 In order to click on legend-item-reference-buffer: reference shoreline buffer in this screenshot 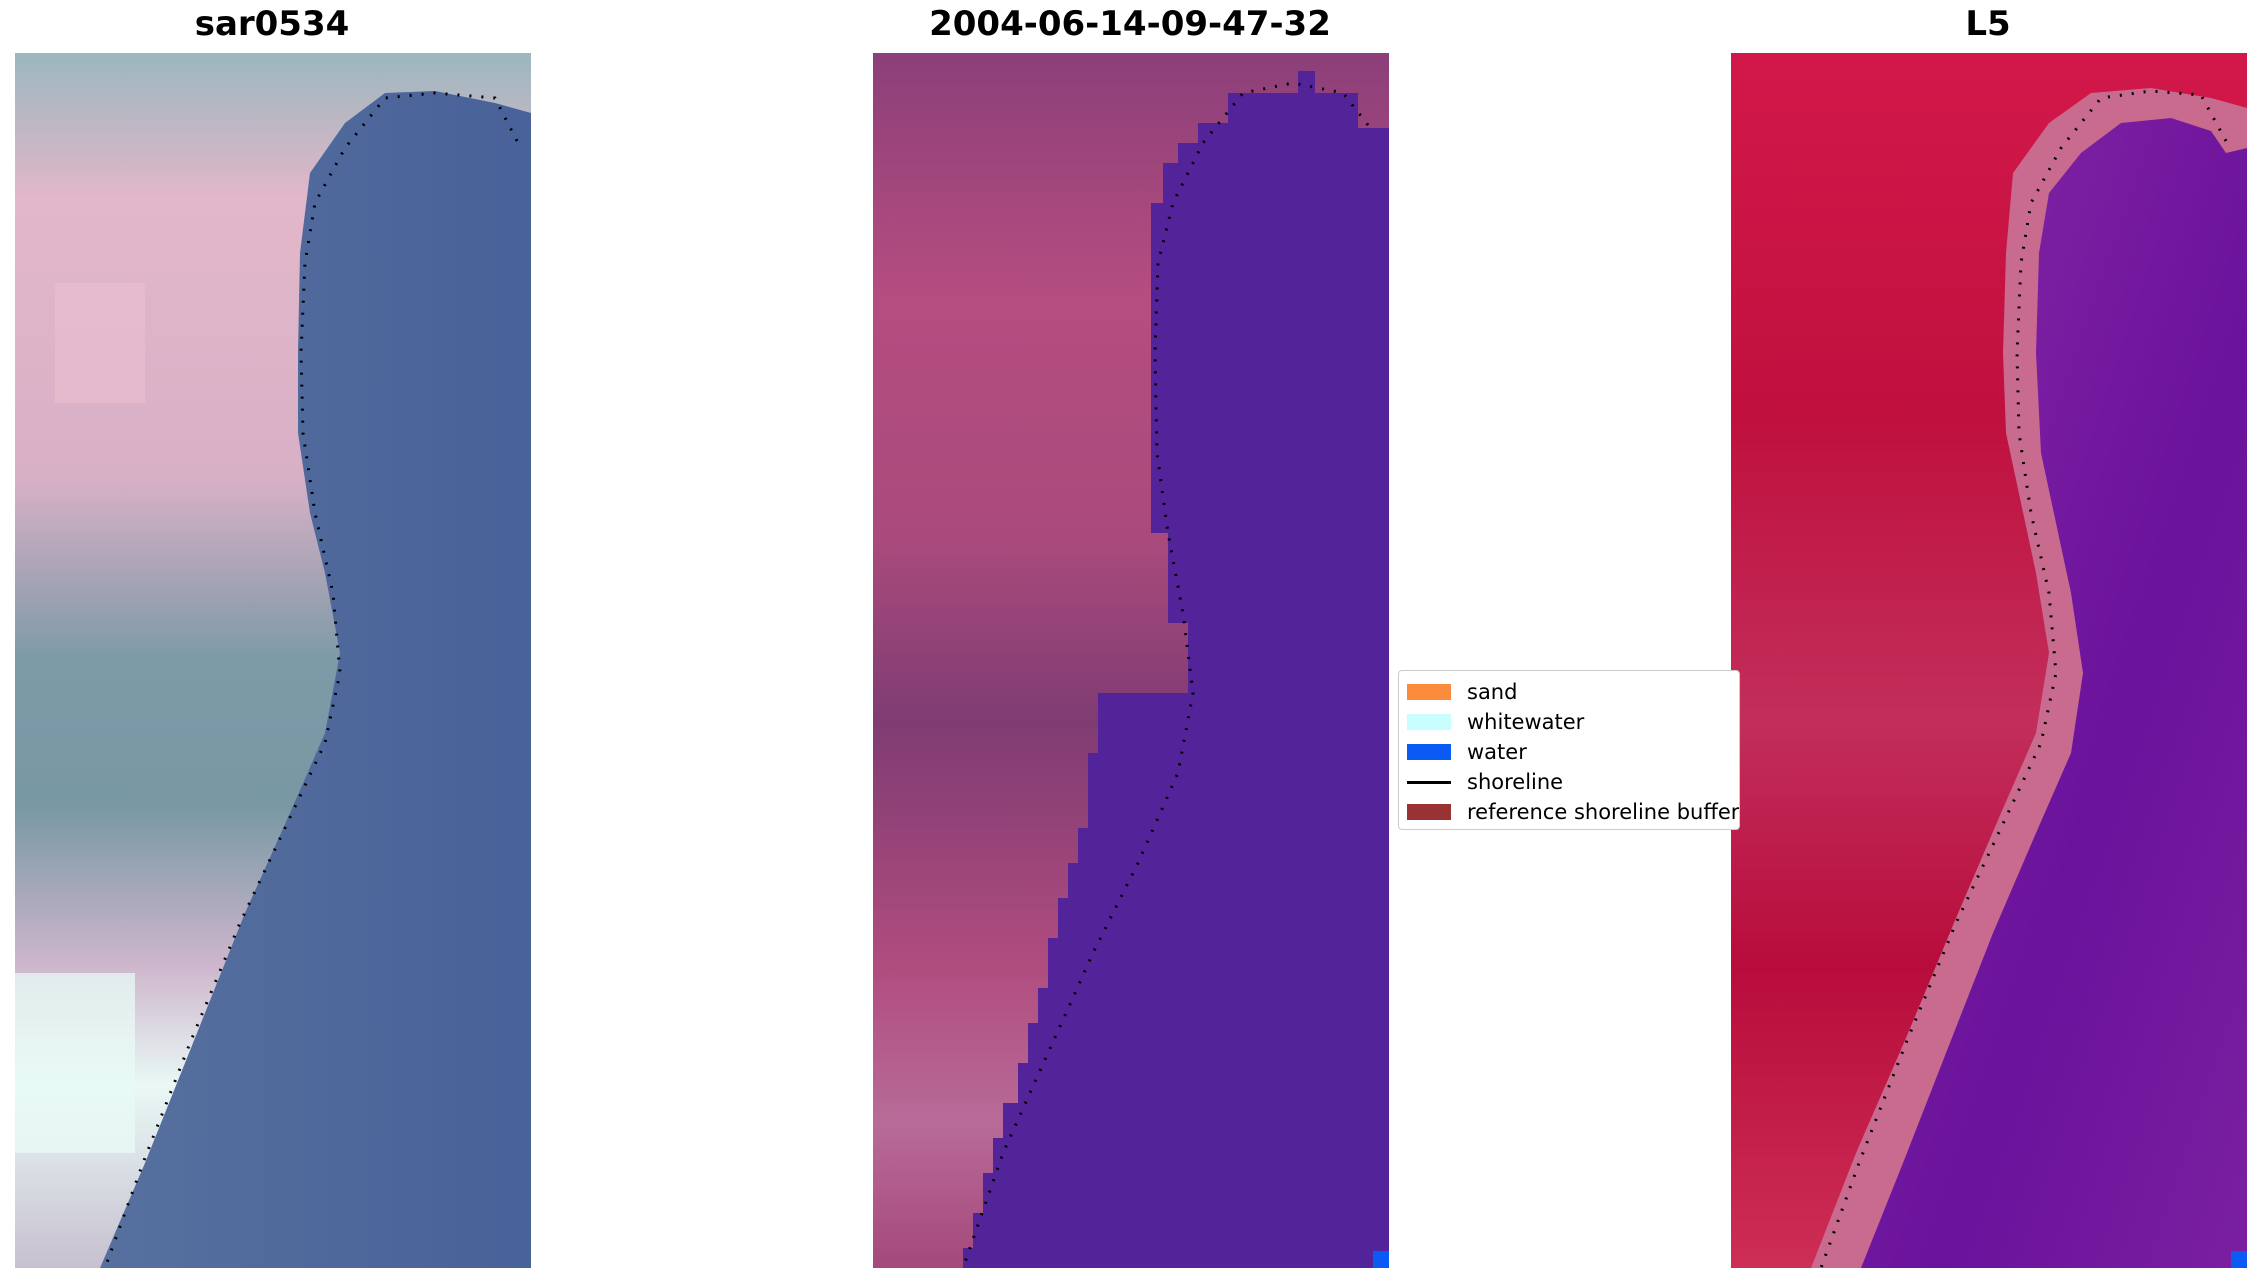, I will do `click(1573, 812)`.